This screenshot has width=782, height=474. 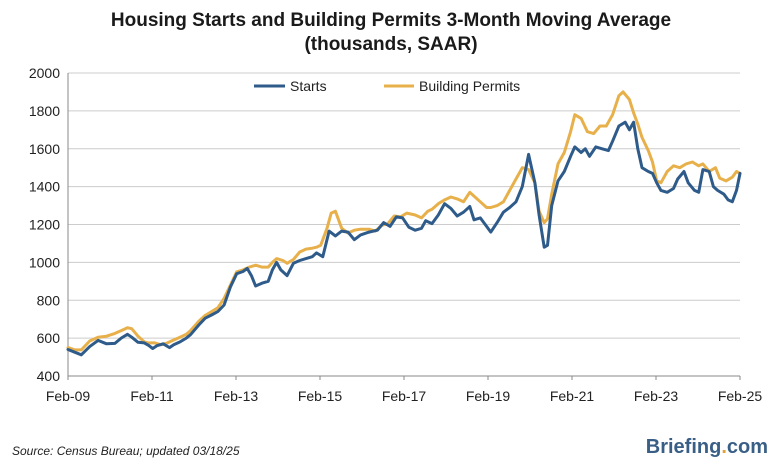 I want to click on x-tick-label: Feb-09, so click(x=68, y=396).